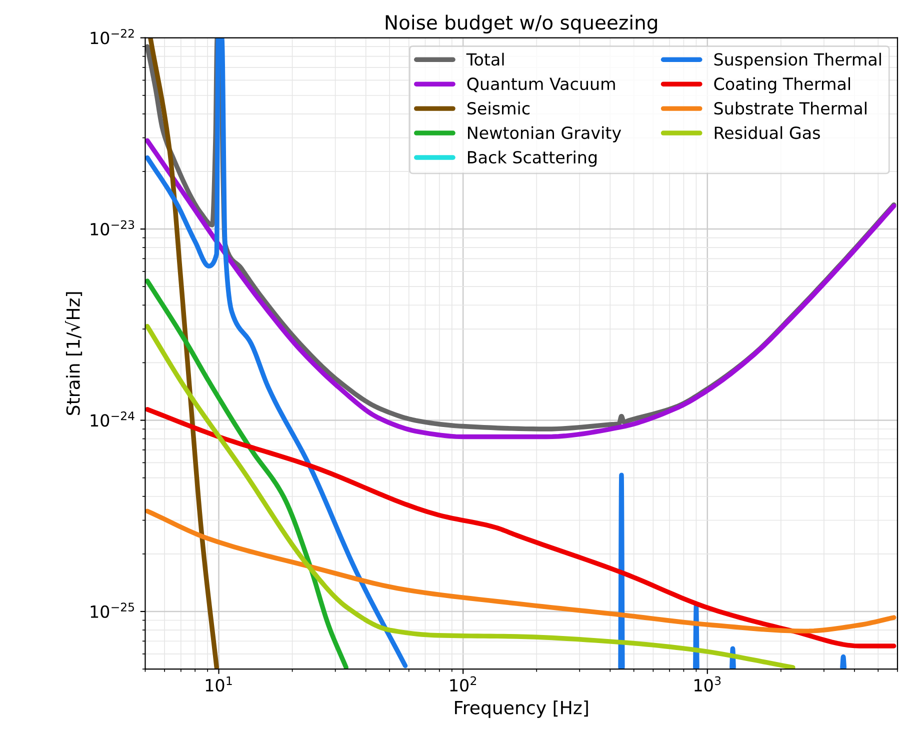  I want to click on legend-label: Back Scattering, so click(532, 158).